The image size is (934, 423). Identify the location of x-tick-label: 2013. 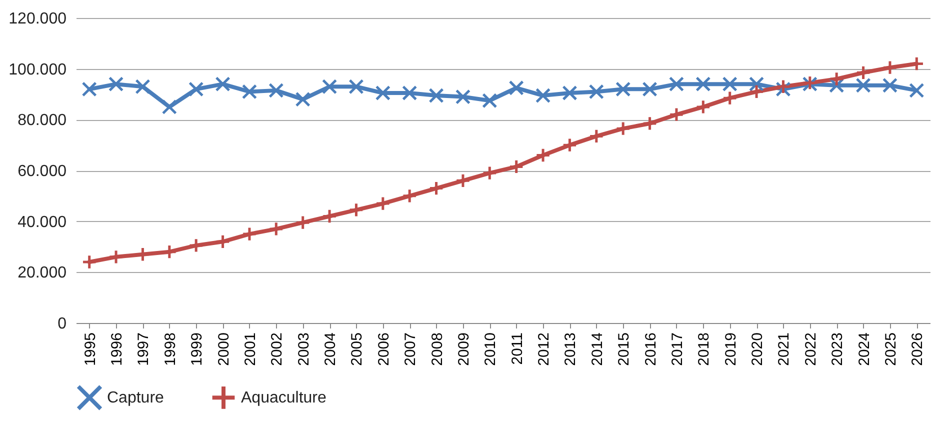
(571, 349).